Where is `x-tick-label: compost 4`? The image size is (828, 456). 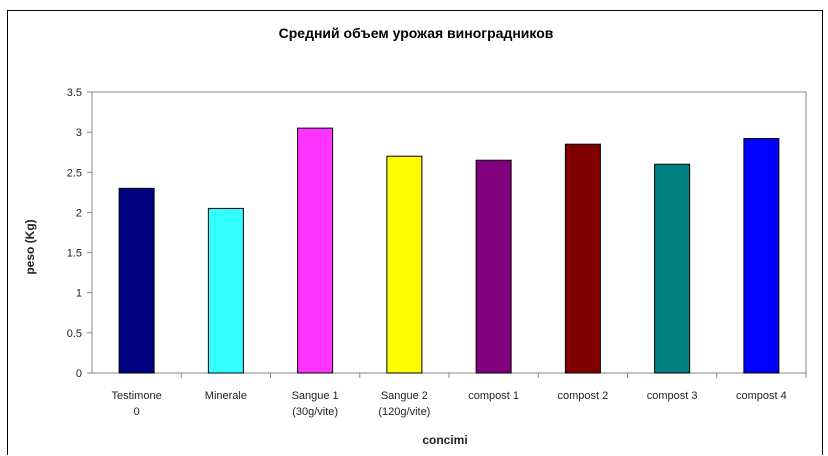
x-tick-label: compost 4 is located at coordinates (761, 396).